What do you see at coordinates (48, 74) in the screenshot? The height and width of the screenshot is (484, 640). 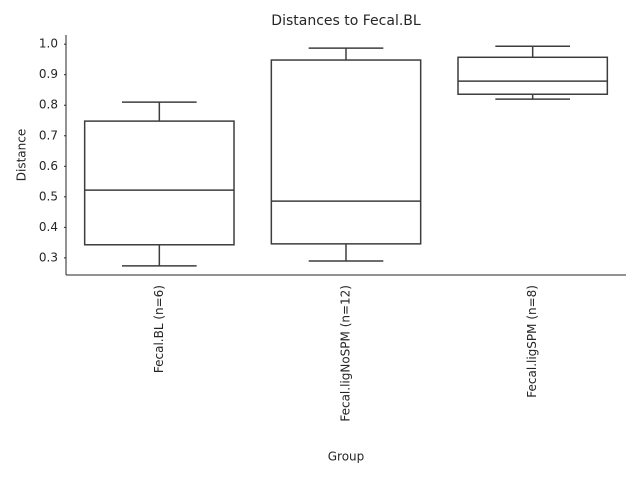 I see `y-tick-label: 0.9` at bounding box center [48, 74].